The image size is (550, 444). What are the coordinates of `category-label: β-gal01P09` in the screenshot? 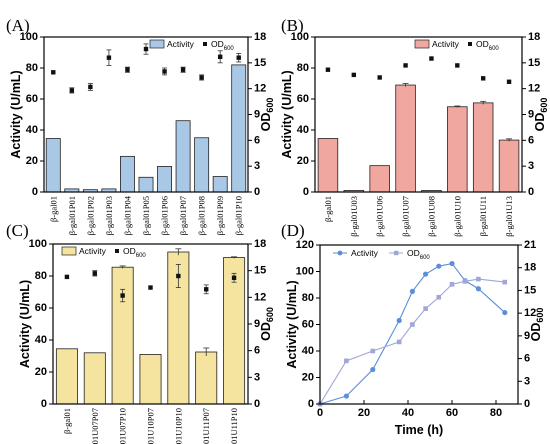 It's located at (220, 215).